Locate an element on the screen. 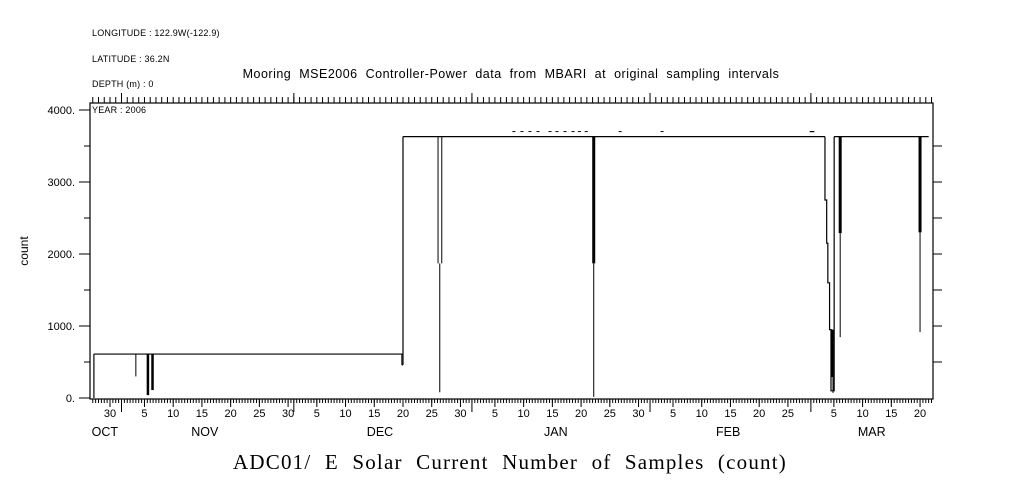 This screenshot has height=504, width=1009. month-labels: OCT NOV DEC JAN FEB MAR is located at coordinates (489, 432).